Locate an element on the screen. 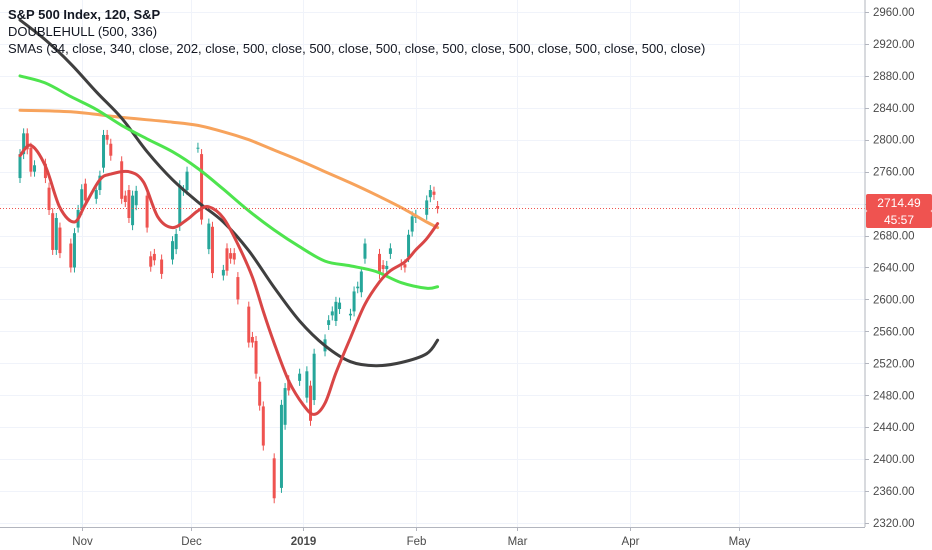 This screenshot has width=932, height=550. y-tick-label: 2640.00 is located at coordinates (894, 268).